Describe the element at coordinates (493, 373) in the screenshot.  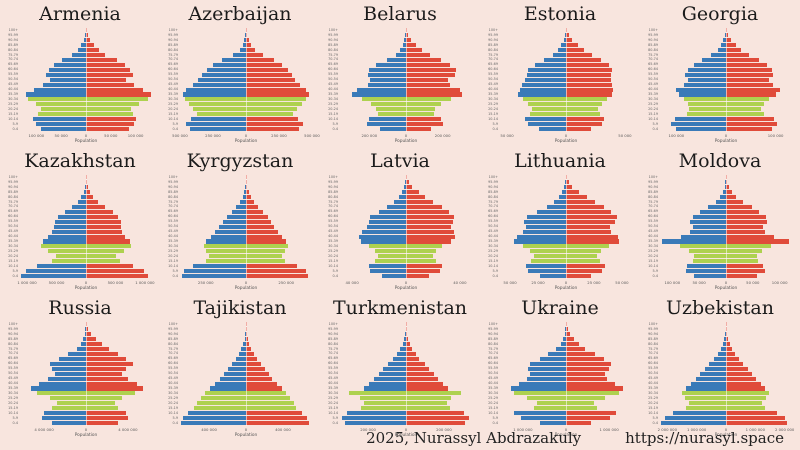
I see `age-label: 50-54` at that location.